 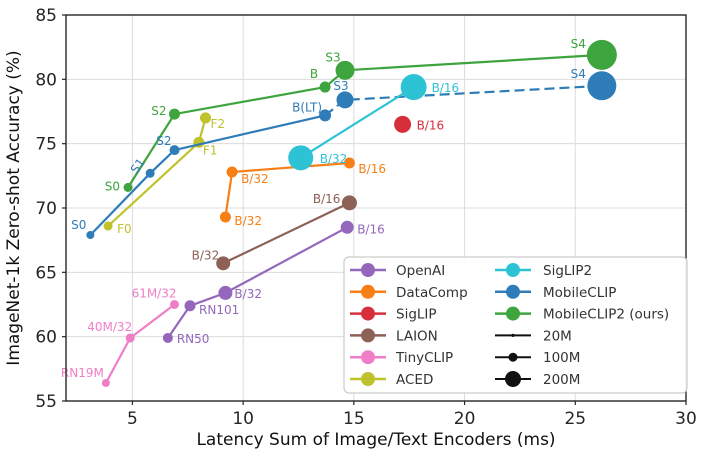 What do you see at coordinates (394, 336) in the screenshot?
I see `legend-item-laion: LAION` at bounding box center [394, 336].